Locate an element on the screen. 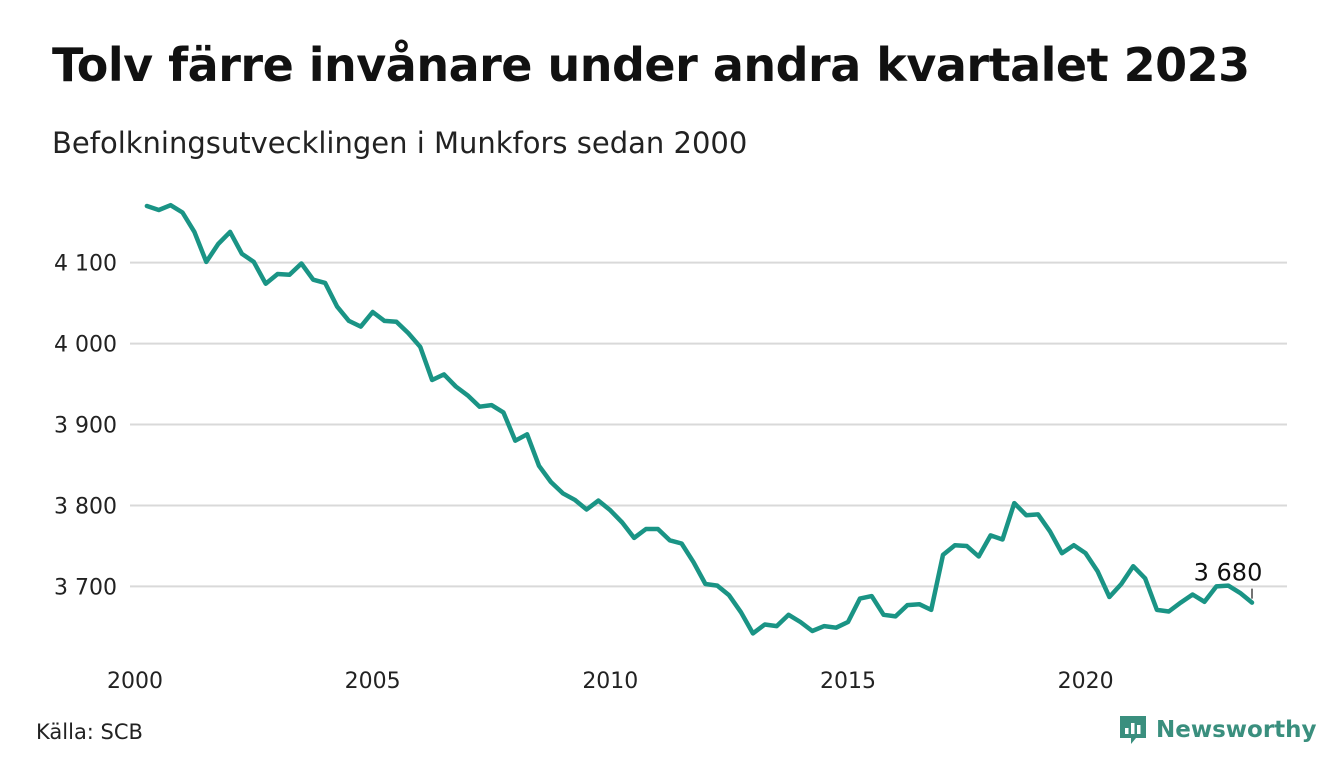  y-tick-label: 3 800 is located at coordinates (85, 506).